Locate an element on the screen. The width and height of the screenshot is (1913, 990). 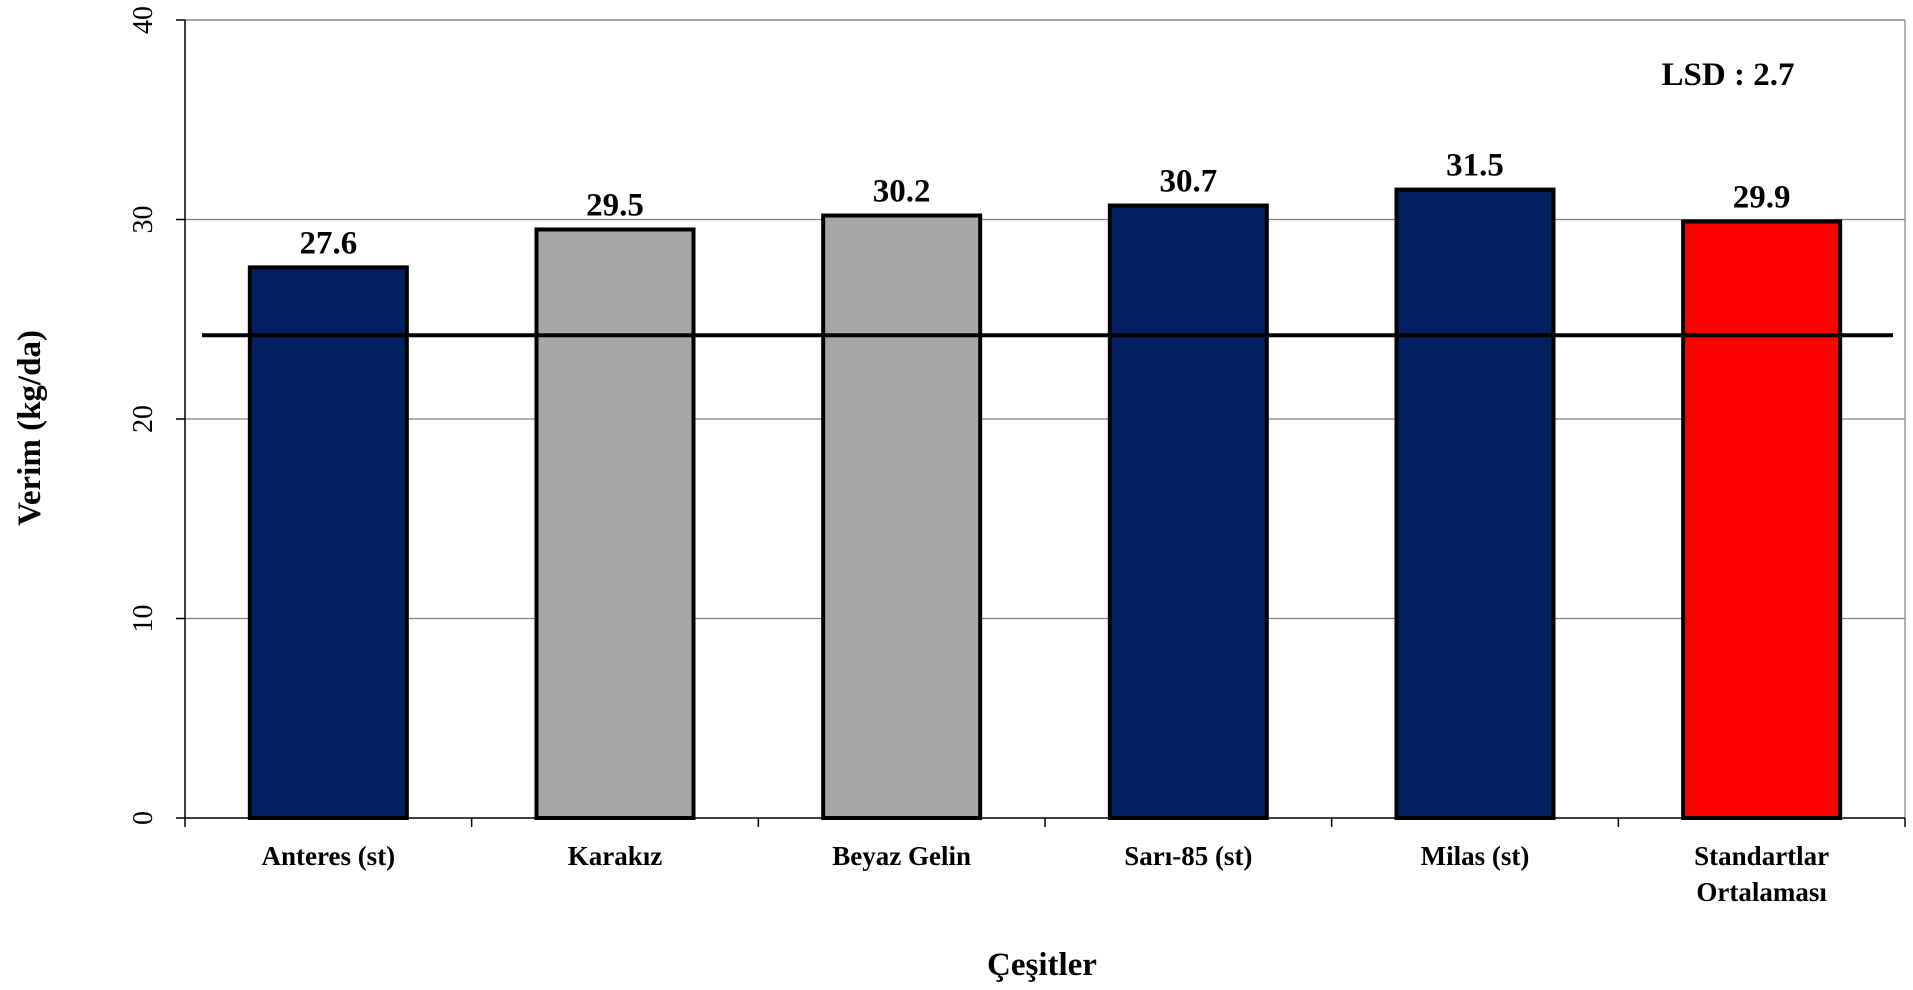
data-label: 29.9 is located at coordinates (1762, 197).